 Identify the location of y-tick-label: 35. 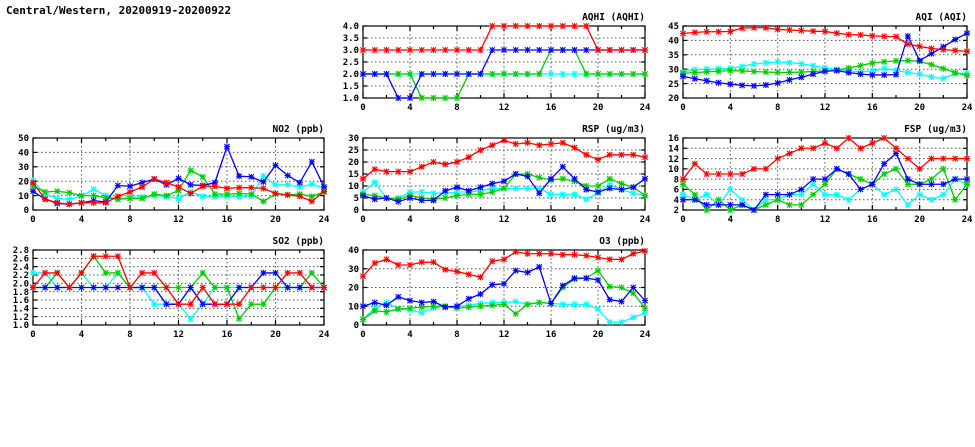
(673, 56).